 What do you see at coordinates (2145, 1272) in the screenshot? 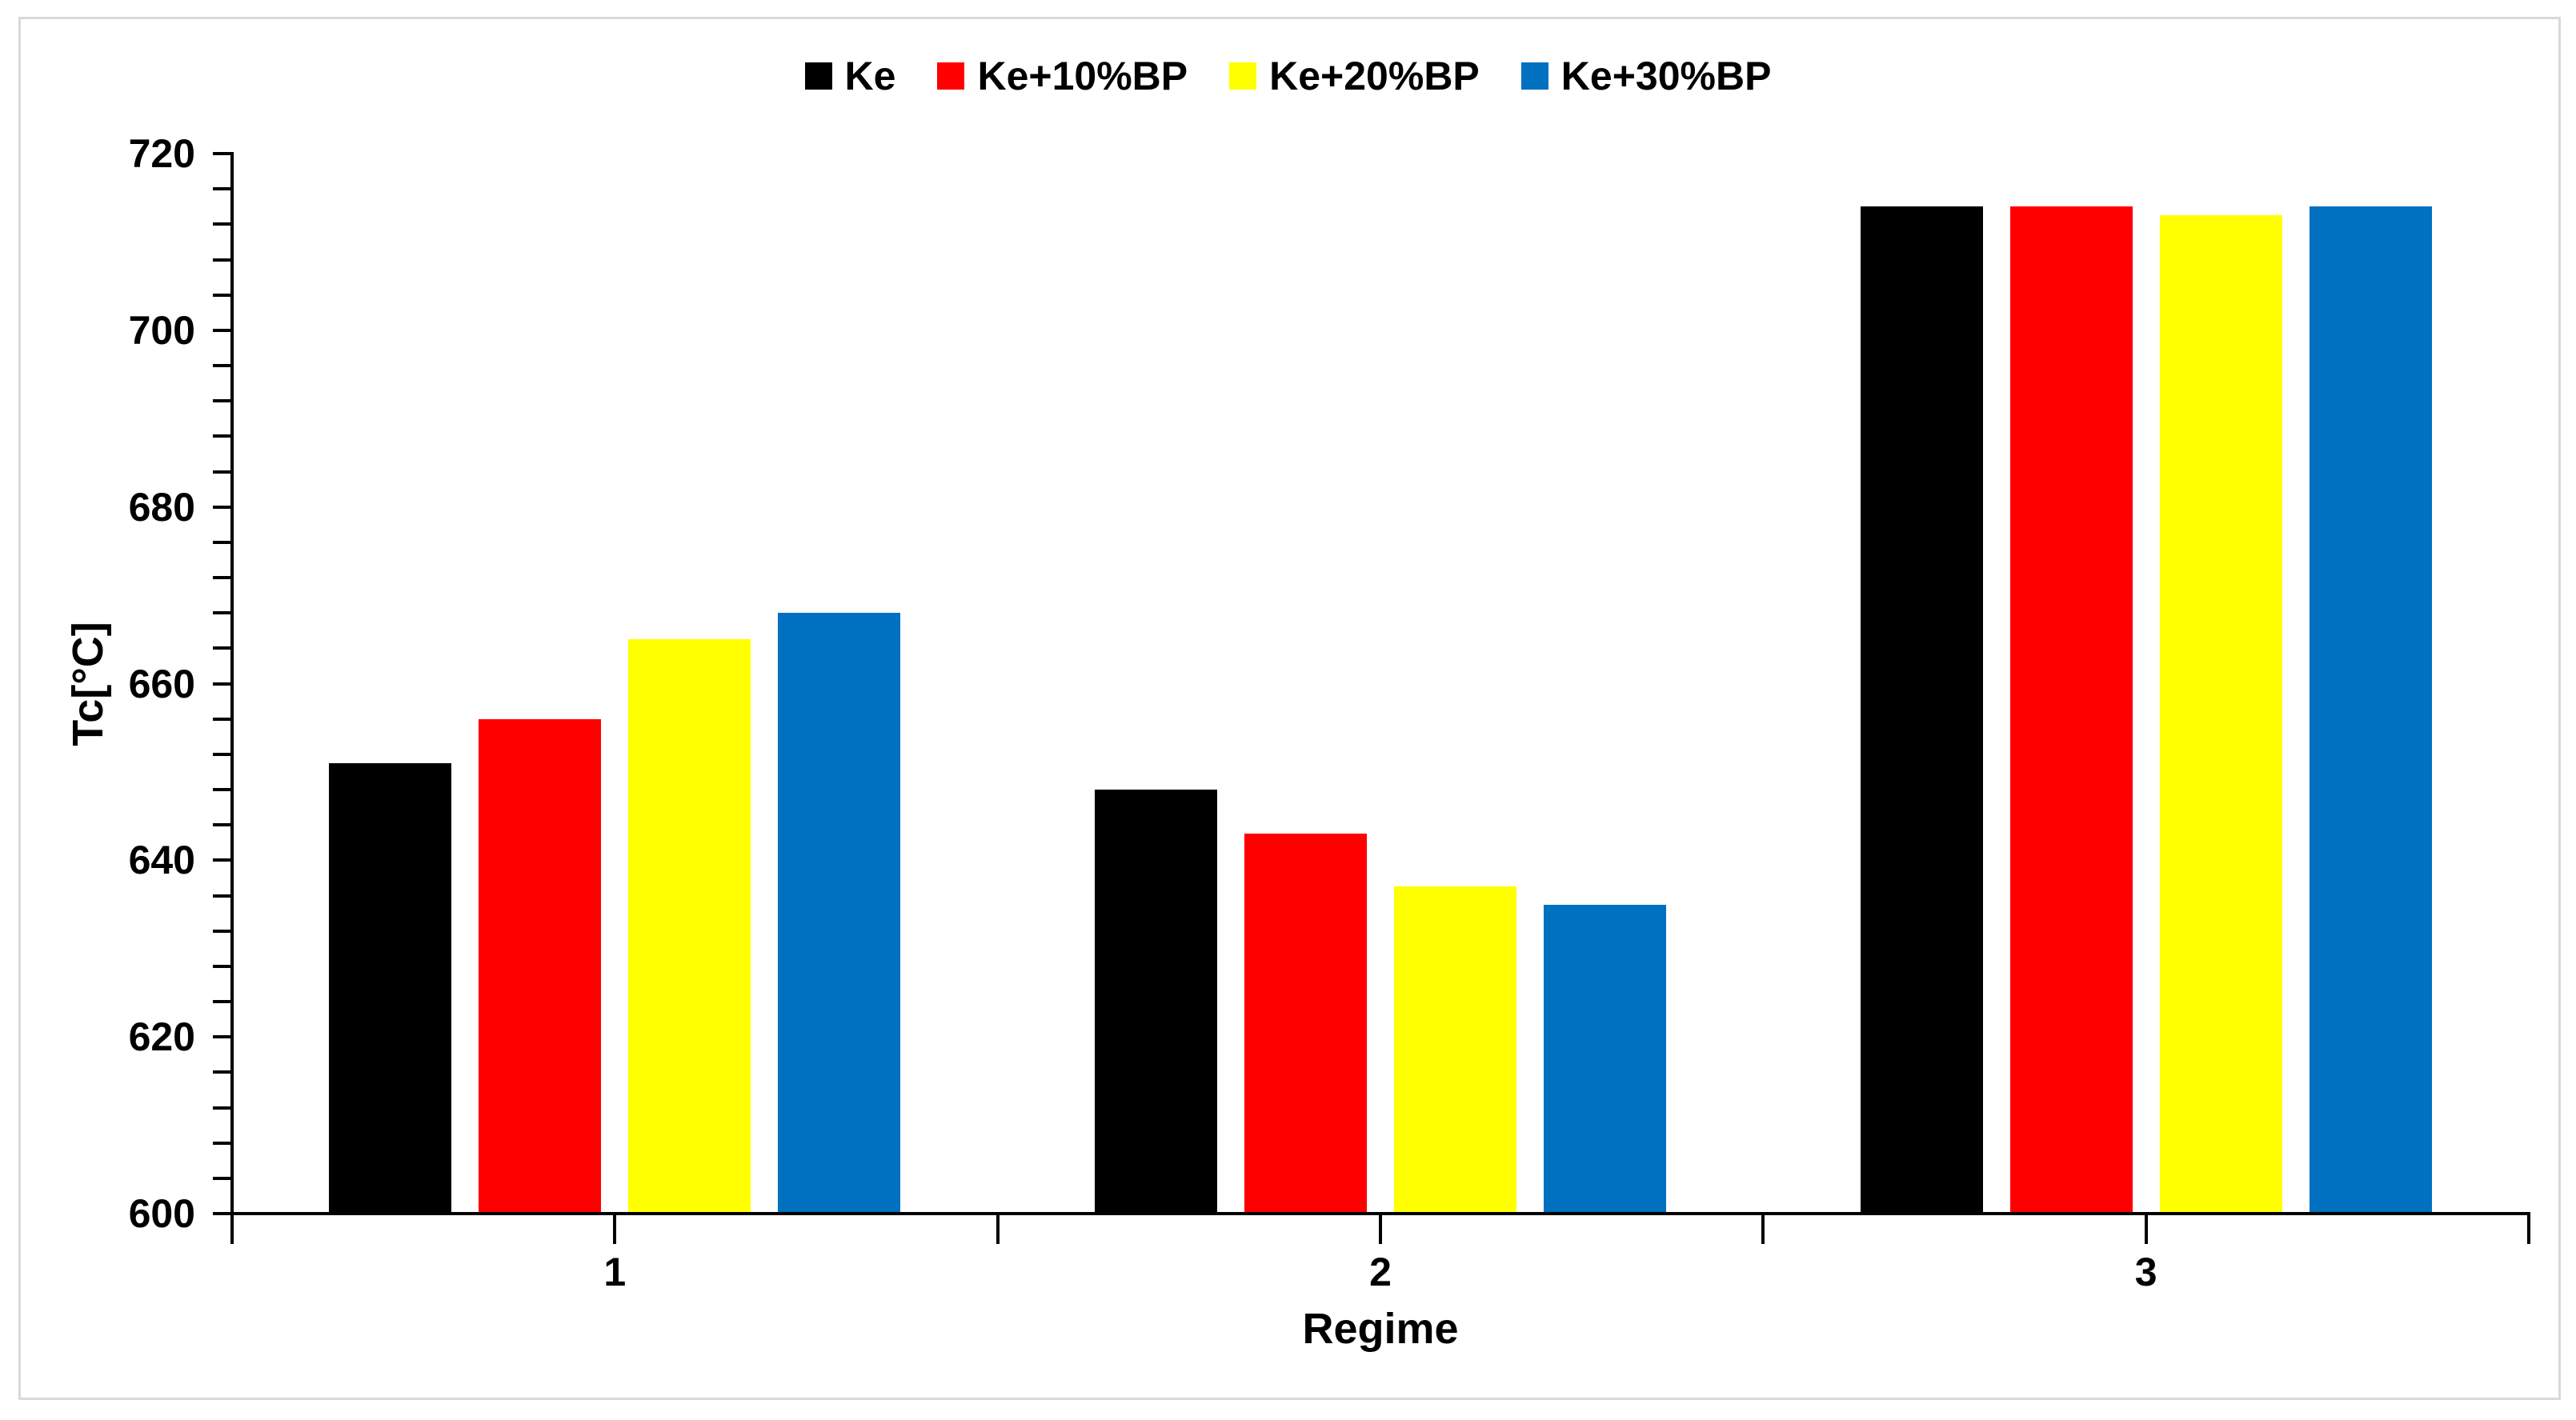
I see `x-category-label: 3` at bounding box center [2145, 1272].